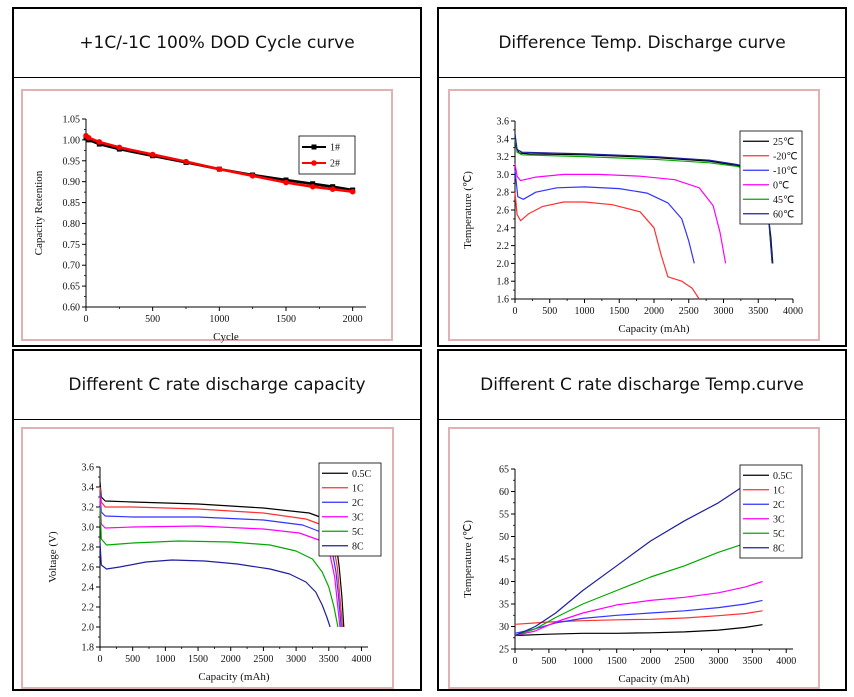 The height and width of the screenshot is (697, 854). Describe the element at coordinates (504, 560) in the screenshot. I see `y-tick-label: 45` at that location.